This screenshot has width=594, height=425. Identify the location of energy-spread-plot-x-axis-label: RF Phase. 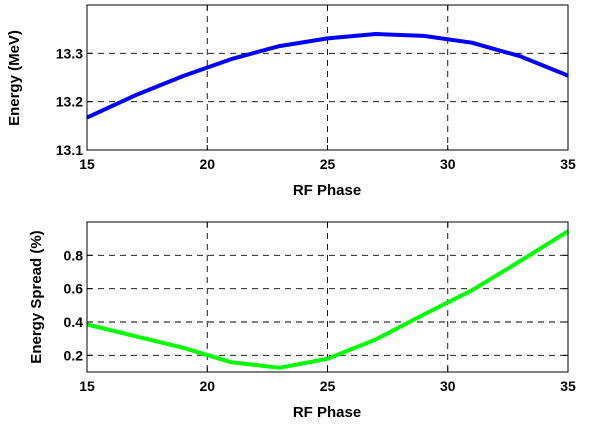
(327, 412).